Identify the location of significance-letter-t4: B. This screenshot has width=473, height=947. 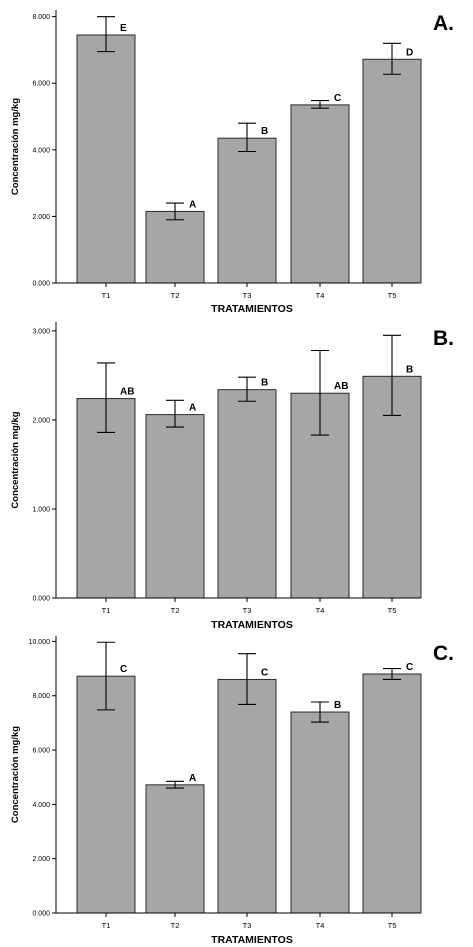
(337, 705).